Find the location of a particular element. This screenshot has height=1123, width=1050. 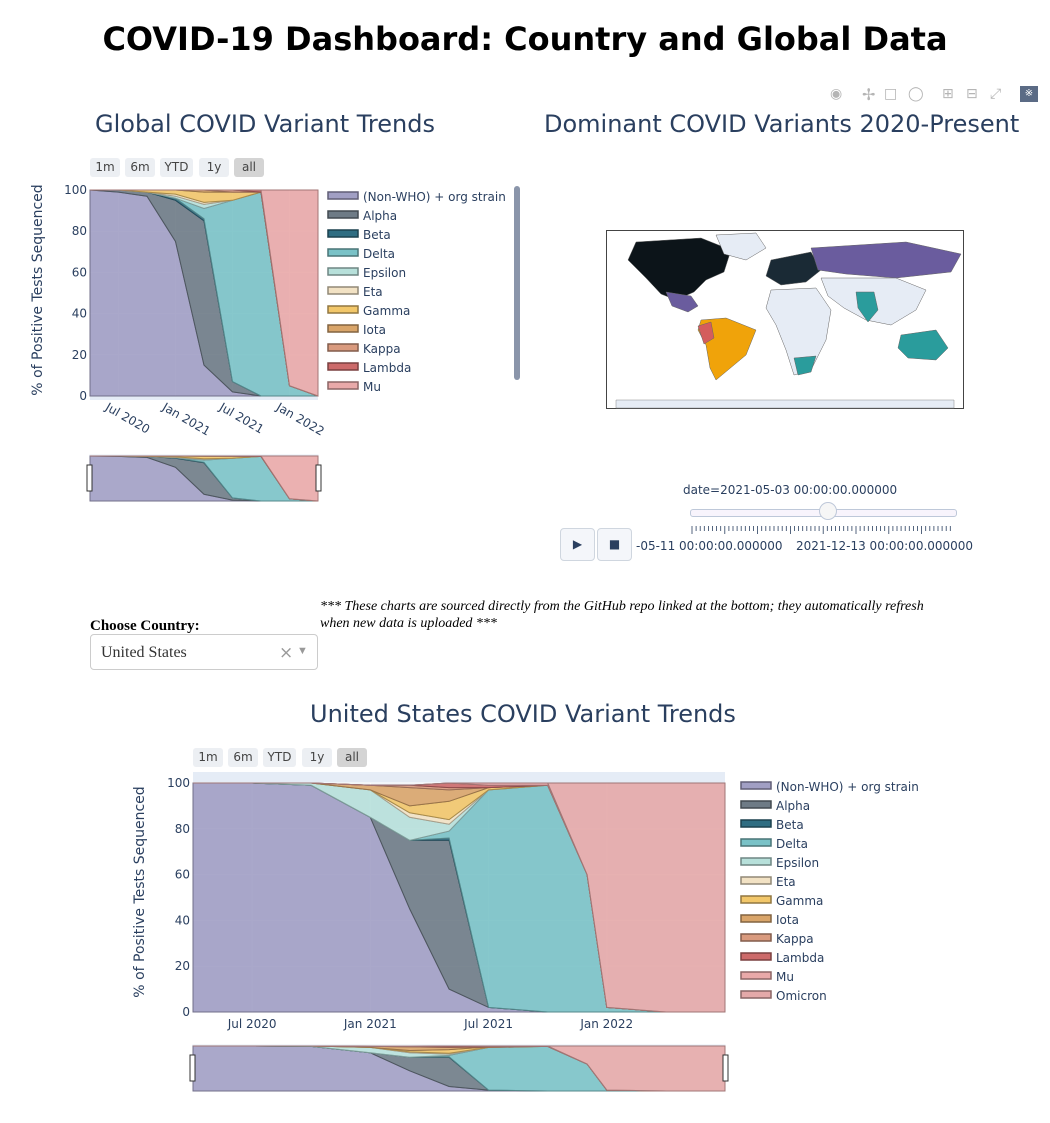

us-area-series is located at coordinates (459, 897).